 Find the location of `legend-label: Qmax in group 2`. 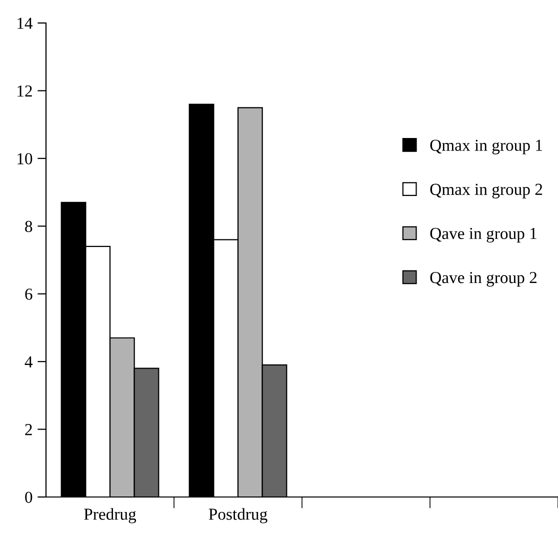

legend-label: Qmax in group 2 is located at coordinates (486, 191).